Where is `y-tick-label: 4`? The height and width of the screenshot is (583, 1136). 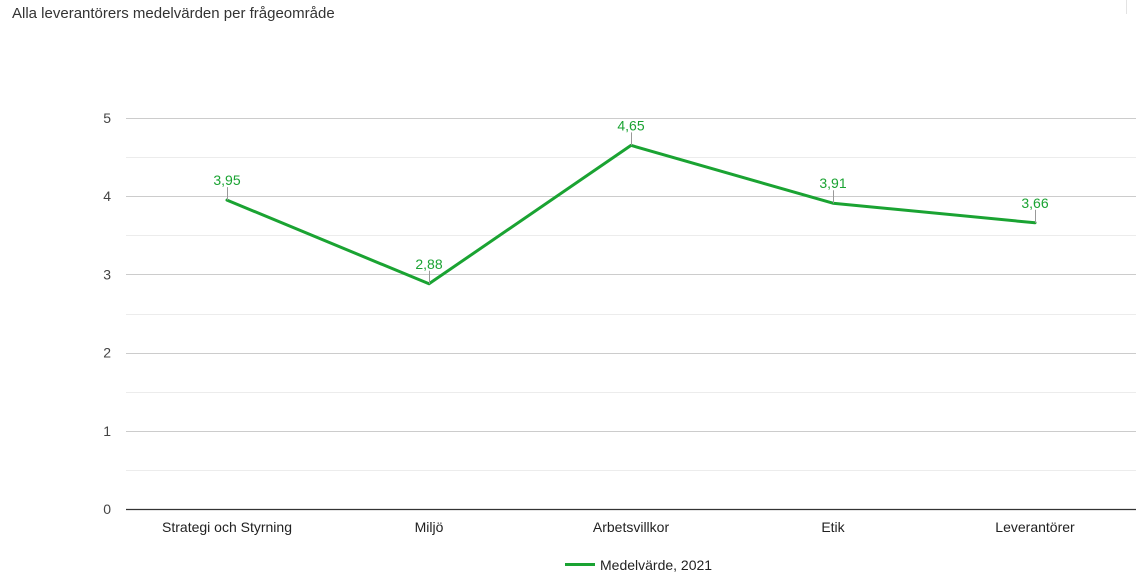 y-tick-label: 4 is located at coordinates (107, 196).